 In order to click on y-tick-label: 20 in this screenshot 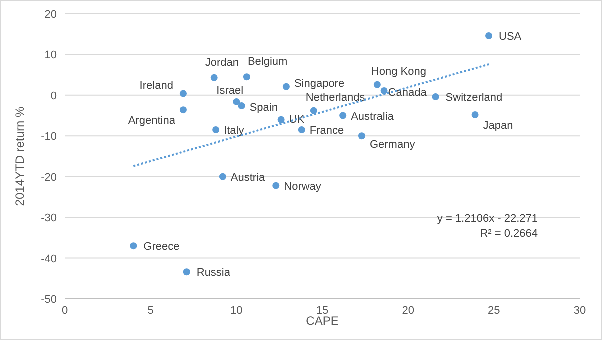, I will do `click(50, 15)`.